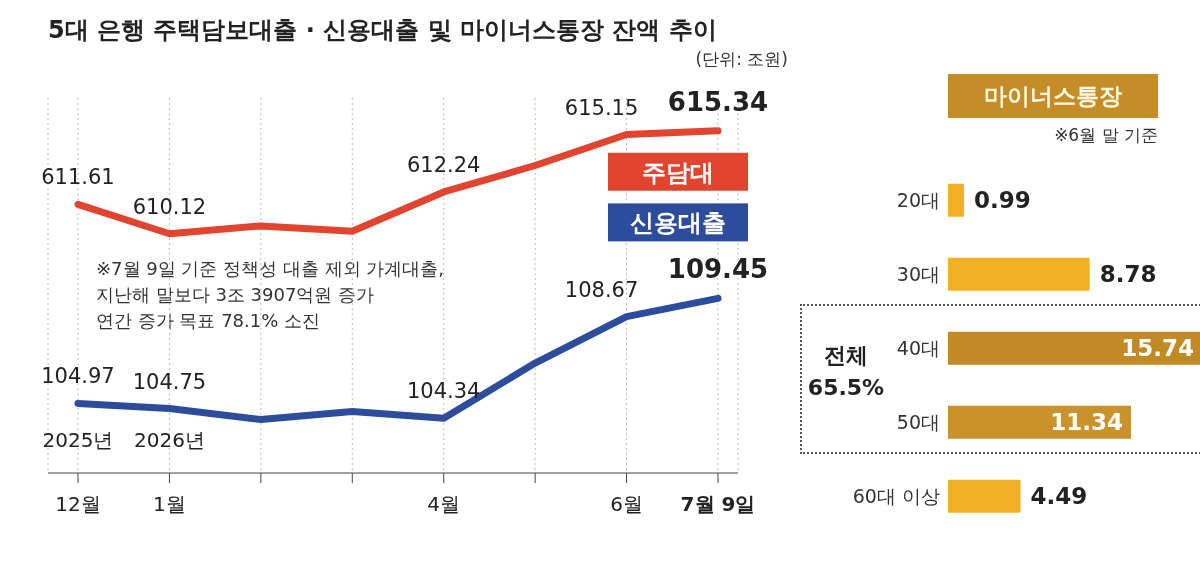  I want to click on chart-subtitle: ※6월 말 기준, so click(1105, 135).